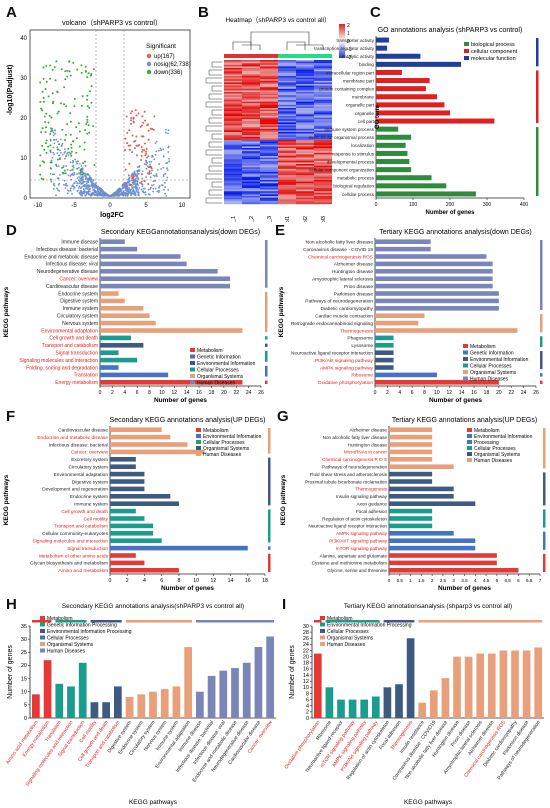  What do you see at coordinates (90, 482) in the screenshot?
I see `bar-category-label: Digestive system` at bounding box center [90, 482].